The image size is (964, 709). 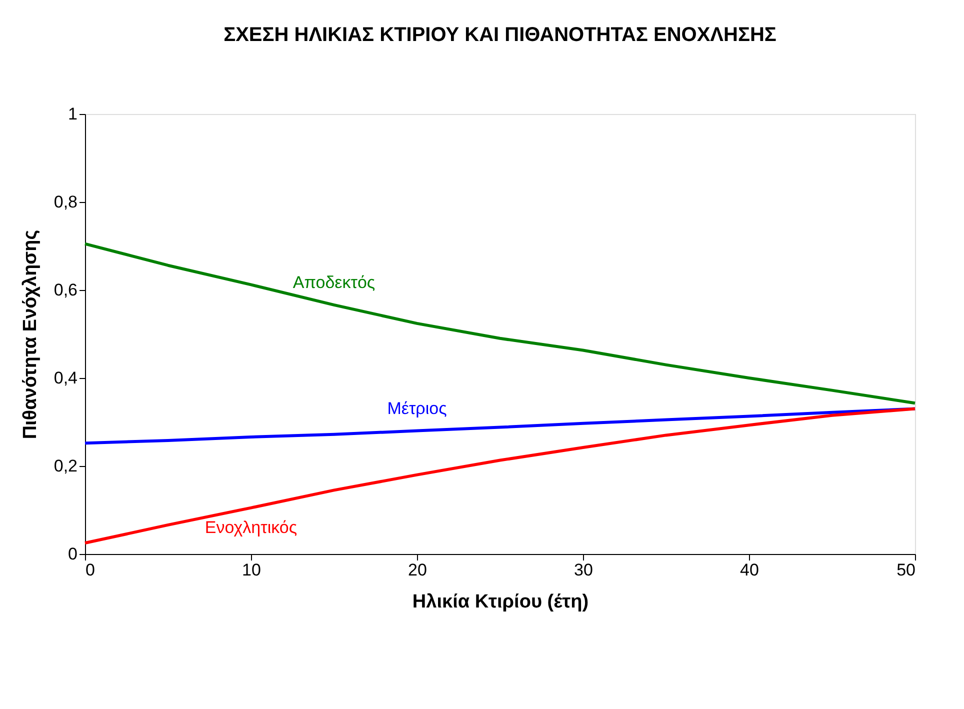 What do you see at coordinates (251, 527) in the screenshot?
I see `series-label: Ενοχλητικός` at bounding box center [251, 527].